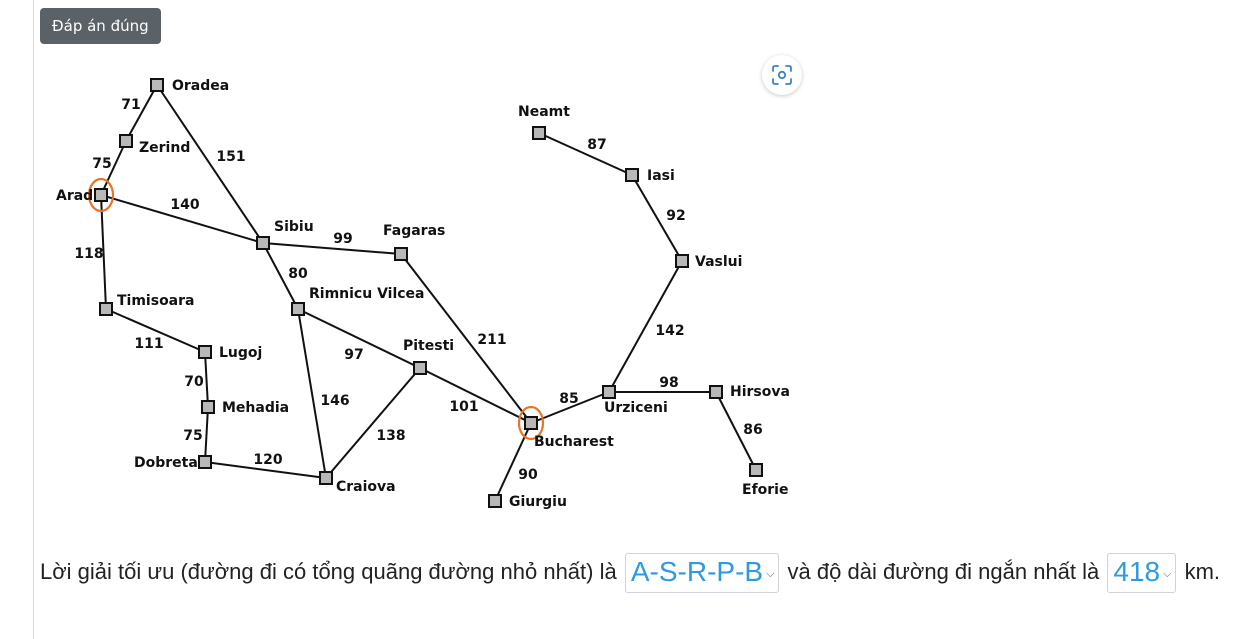 The width and height of the screenshot is (1236, 639). Describe the element at coordinates (285, 234) in the screenshot. I see `node-sibiu: Sibiu` at that location.